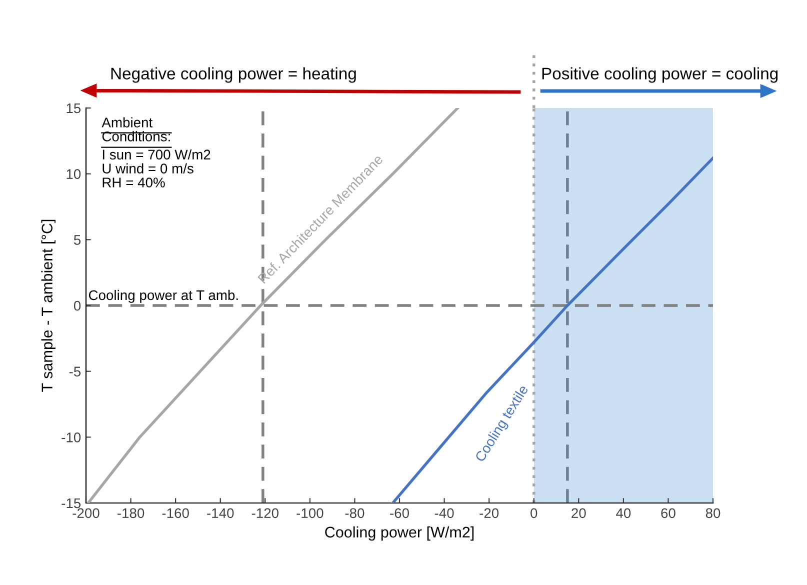 Image resolution: width=807 pixels, height=585 pixels. Describe the element at coordinates (489, 513) in the screenshot. I see `x-tick-label: -20` at that location.